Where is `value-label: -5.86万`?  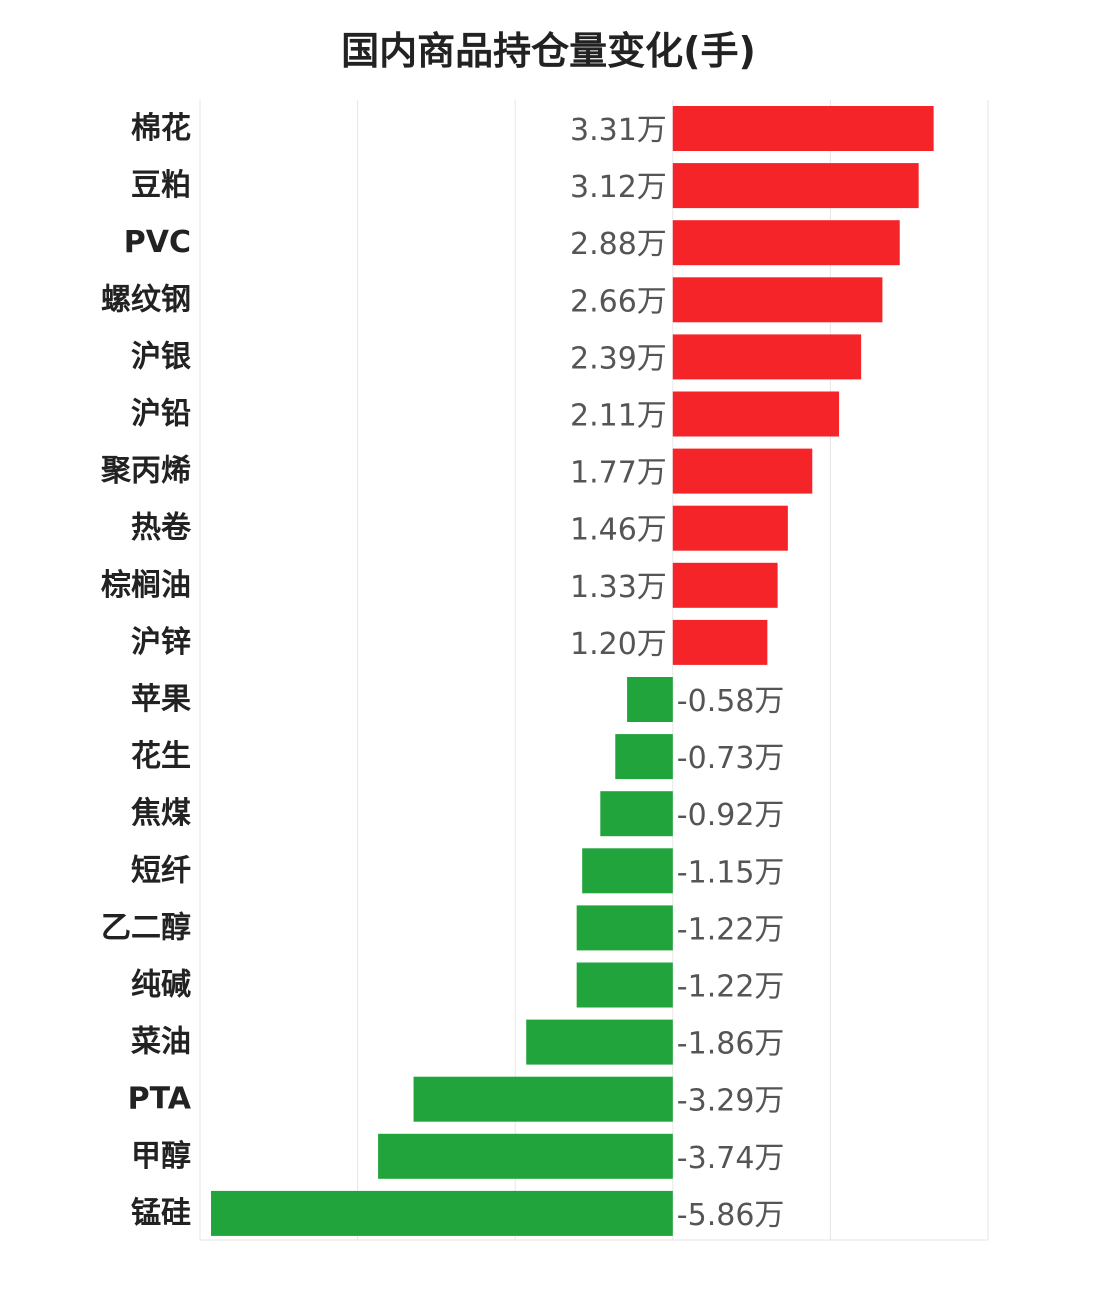
value-label: -5.86万 is located at coordinates (731, 1215).